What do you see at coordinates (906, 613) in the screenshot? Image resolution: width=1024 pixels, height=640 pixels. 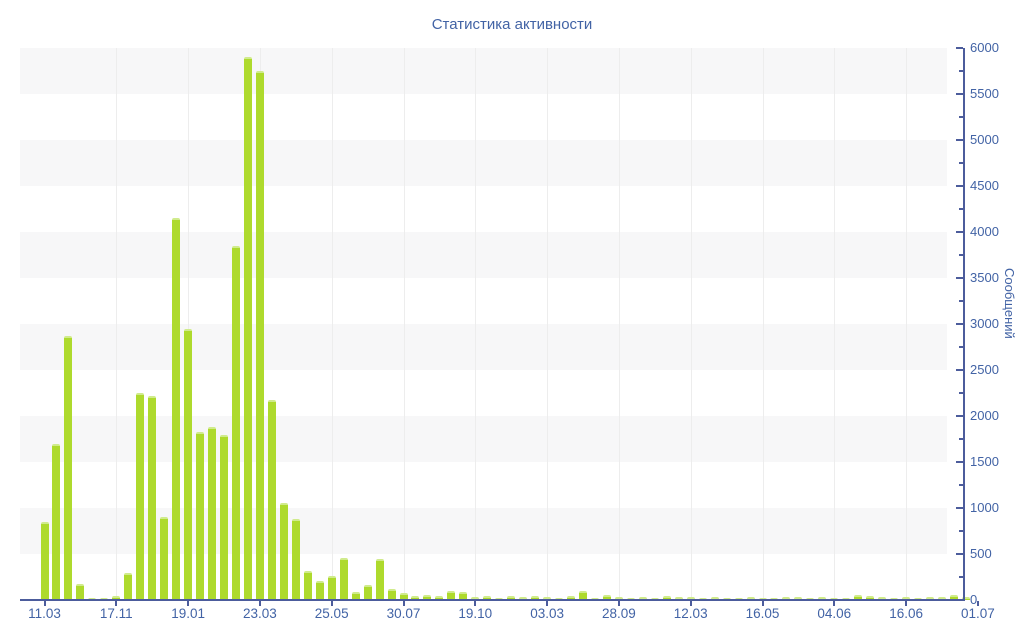 I see `x-tick-label: 16.06` at bounding box center [906, 613].